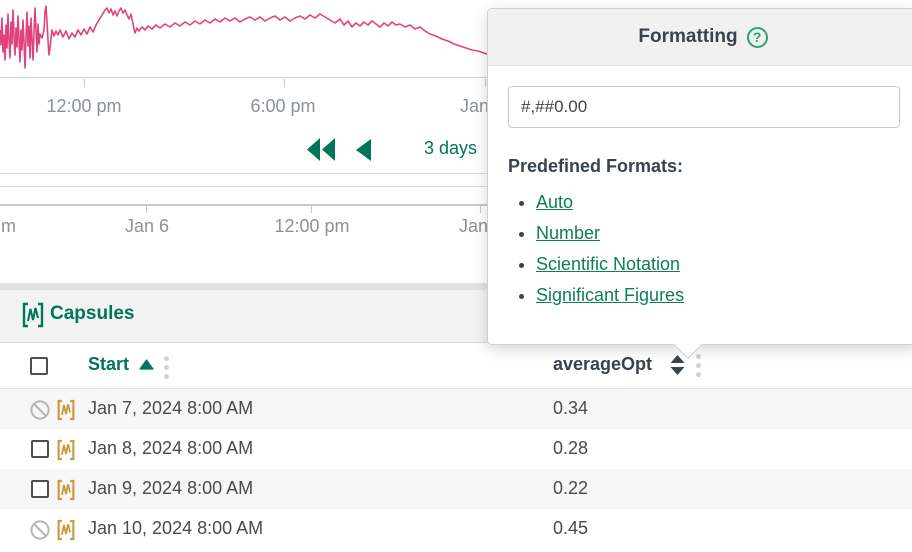 Image resolution: width=912 pixels, height=552 pixels. What do you see at coordinates (147, 226) in the screenshot?
I see `axis-label: Jan 6` at bounding box center [147, 226].